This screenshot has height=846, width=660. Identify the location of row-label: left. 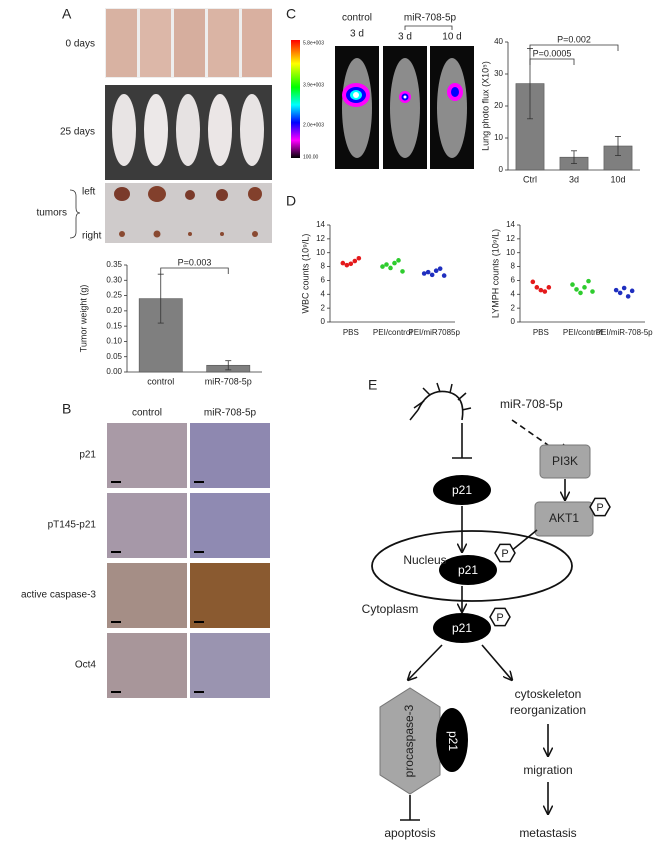
(89, 192).